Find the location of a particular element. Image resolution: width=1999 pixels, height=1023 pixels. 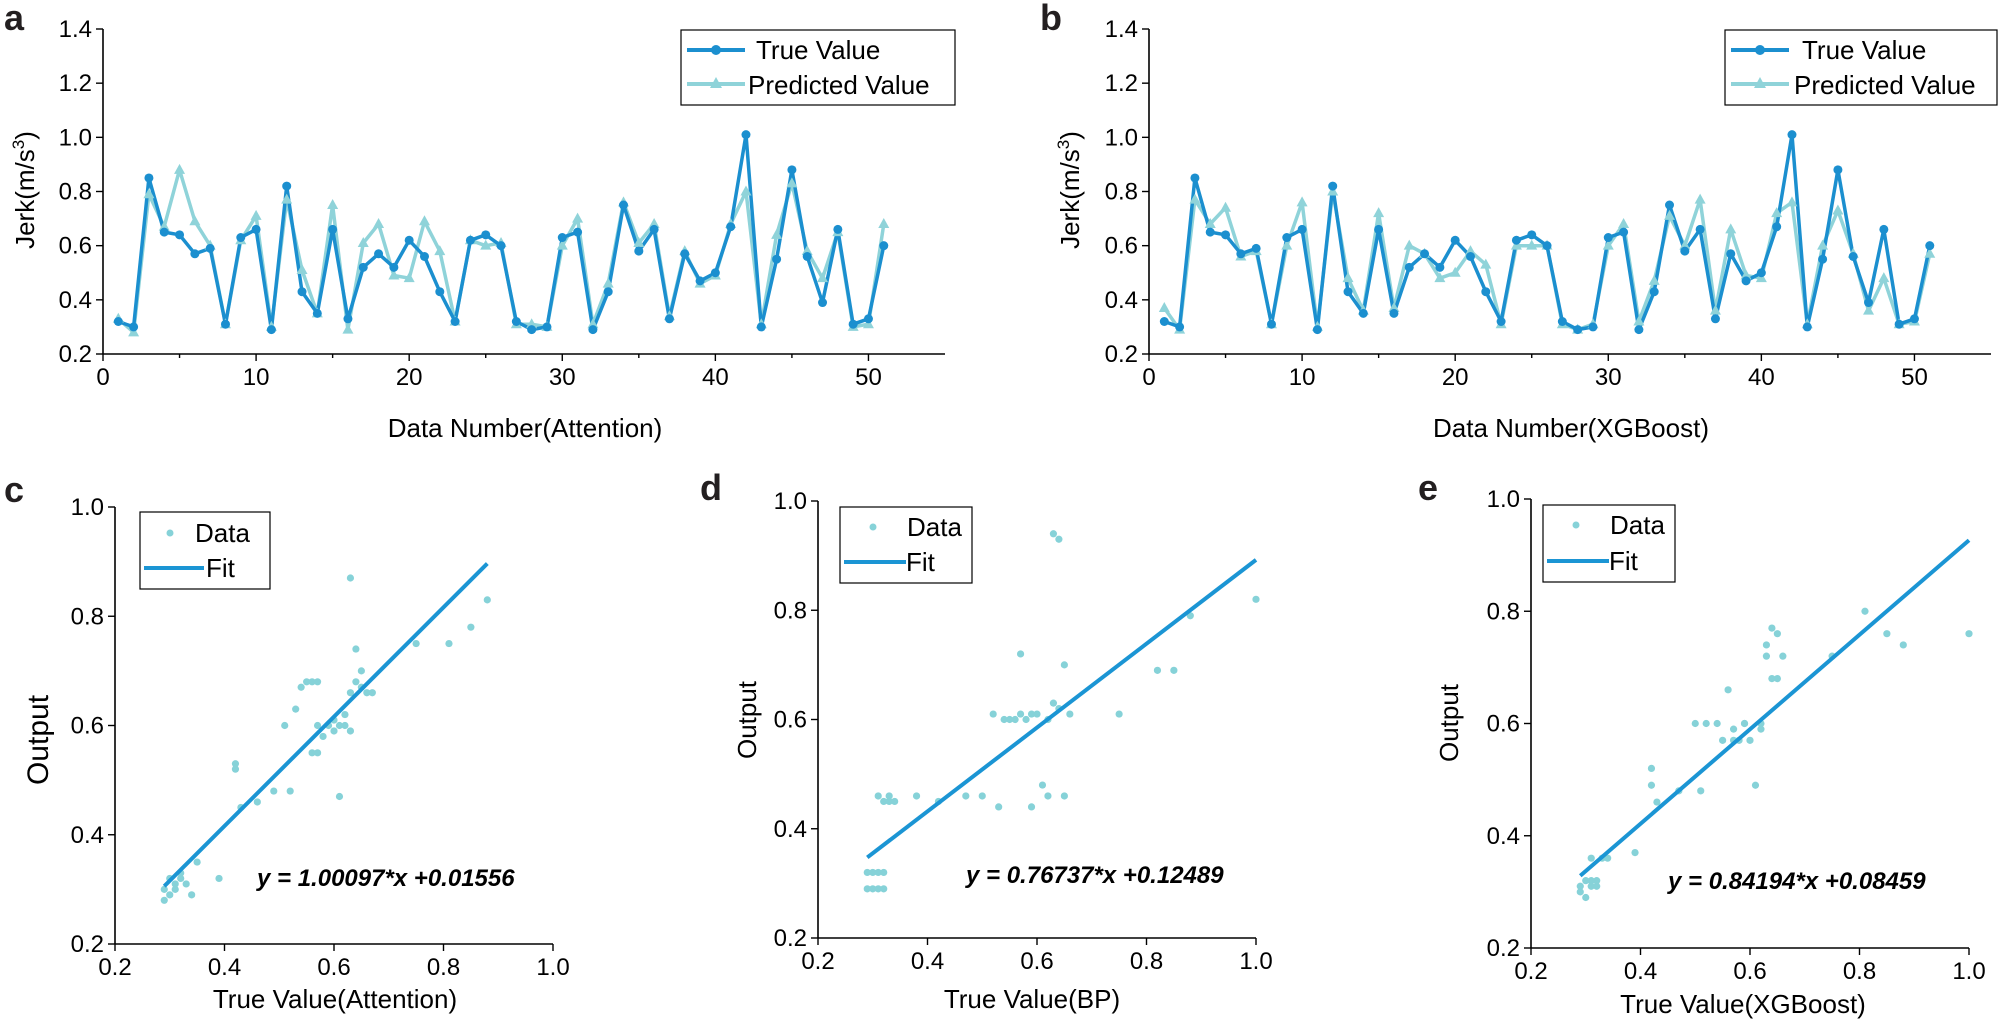

legend-label-data-d: Data is located at coordinates (934, 527).